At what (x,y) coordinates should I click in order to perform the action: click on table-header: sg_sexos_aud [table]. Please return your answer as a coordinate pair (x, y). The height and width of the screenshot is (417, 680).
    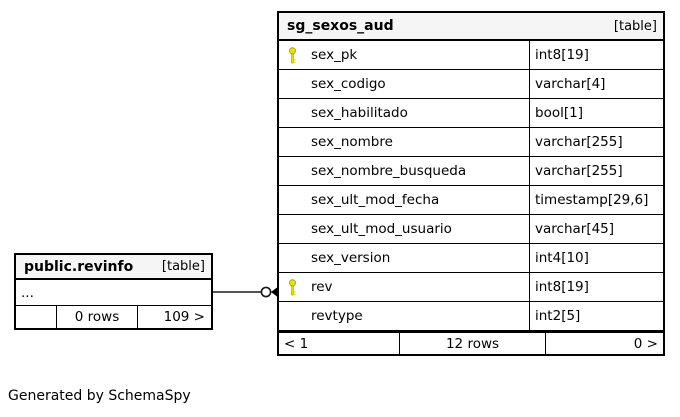
    Looking at the image, I should click on (471, 27).